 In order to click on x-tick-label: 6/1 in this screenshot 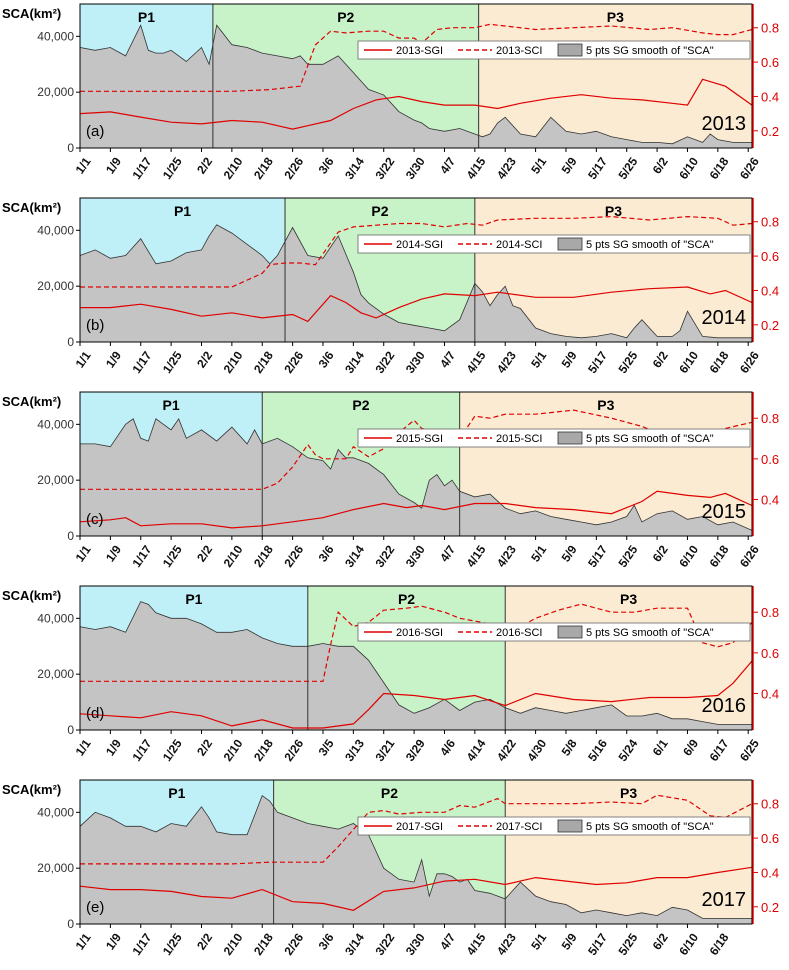, I will do `click(660, 747)`.